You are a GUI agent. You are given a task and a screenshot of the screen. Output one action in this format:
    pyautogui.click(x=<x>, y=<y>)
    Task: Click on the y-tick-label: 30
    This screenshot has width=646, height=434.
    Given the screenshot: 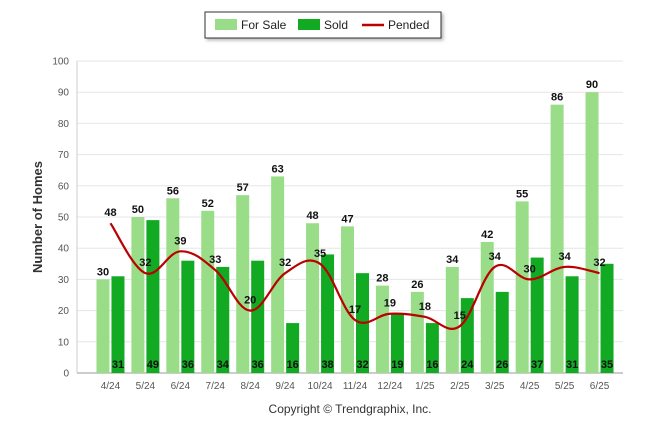 What is the action you would take?
    pyautogui.click(x=64, y=280)
    